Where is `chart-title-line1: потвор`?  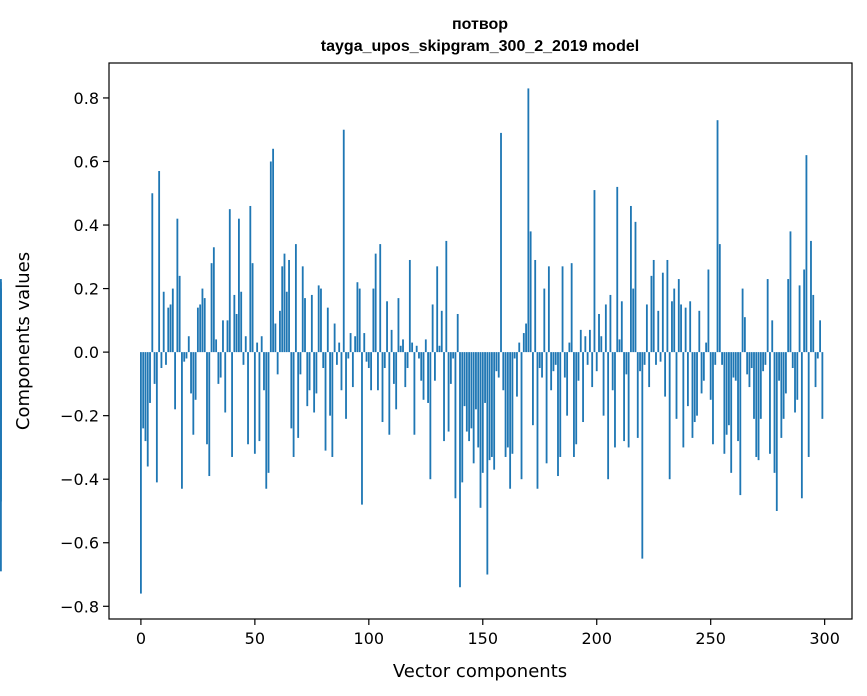 chart-title-line1: потвор is located at coordinates (480, 24).